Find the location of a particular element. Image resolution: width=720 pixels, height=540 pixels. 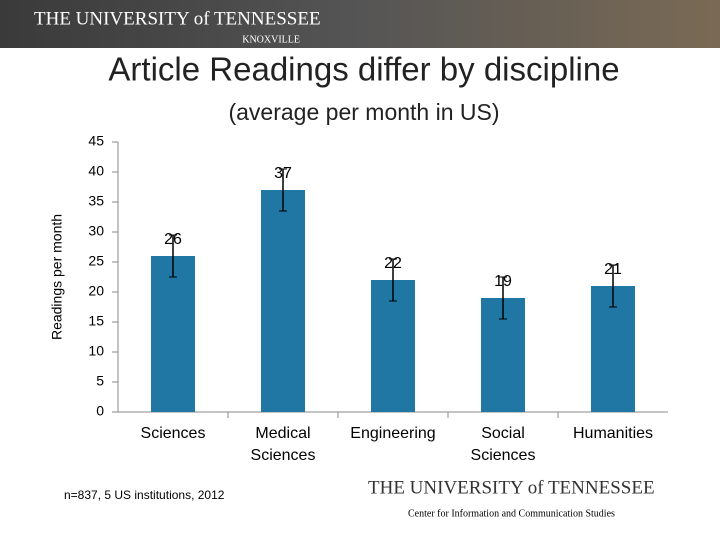

value-label: 21 is located at coordinates (613, 269).